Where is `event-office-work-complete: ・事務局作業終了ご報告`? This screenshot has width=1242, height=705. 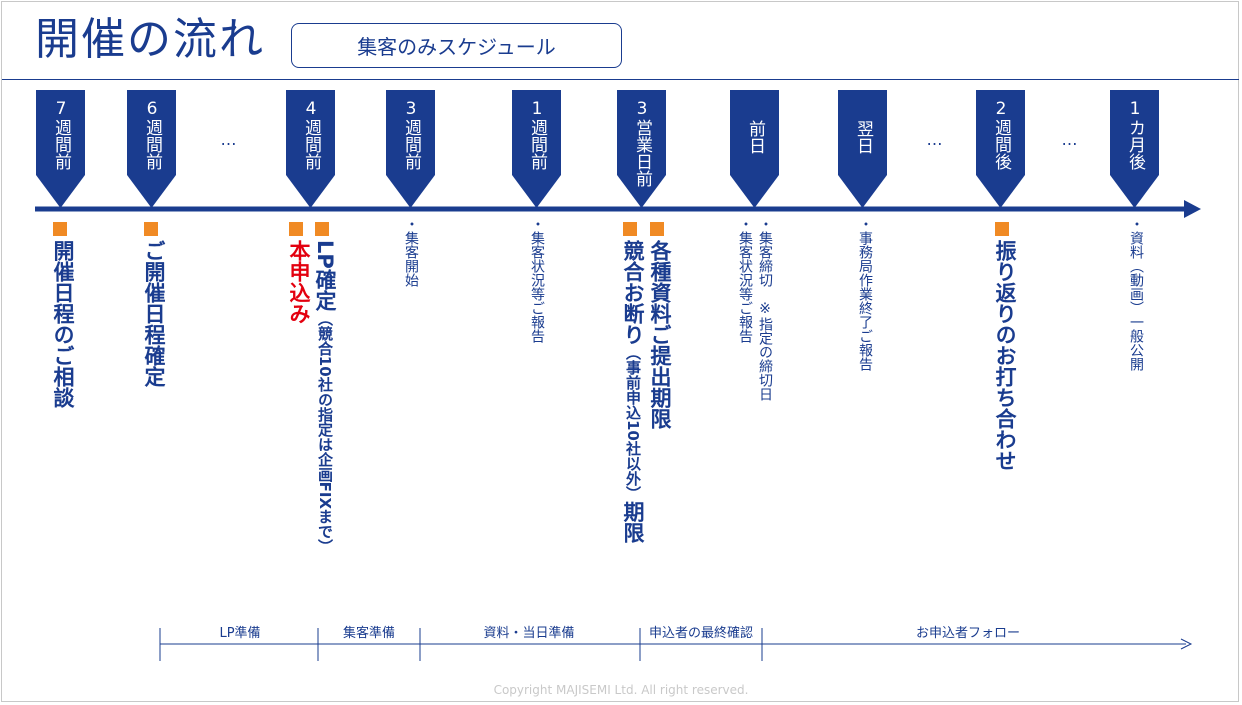 event-office-work-complete: ・事務局作業終了ご報告 is located at coordinates (865, 294).